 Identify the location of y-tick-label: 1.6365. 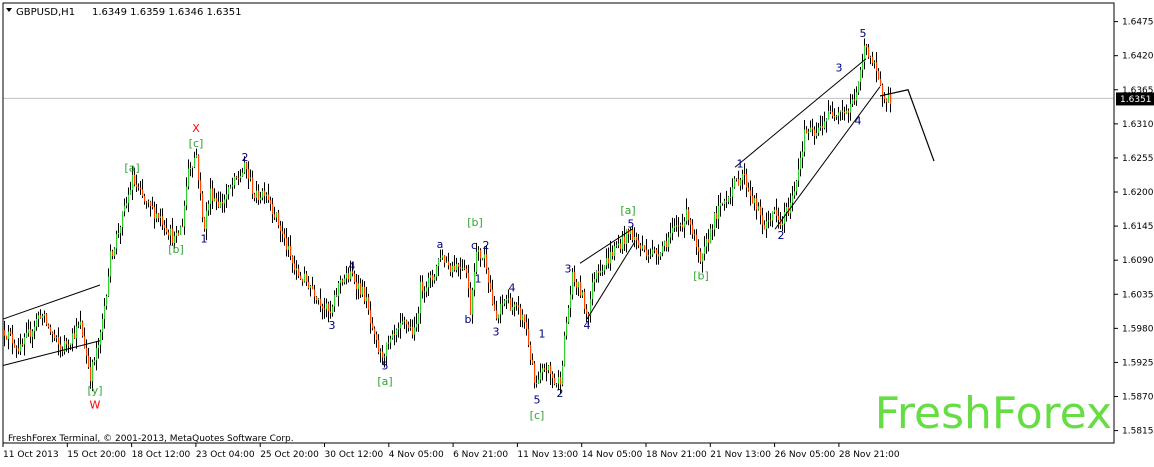
(1138, 91).